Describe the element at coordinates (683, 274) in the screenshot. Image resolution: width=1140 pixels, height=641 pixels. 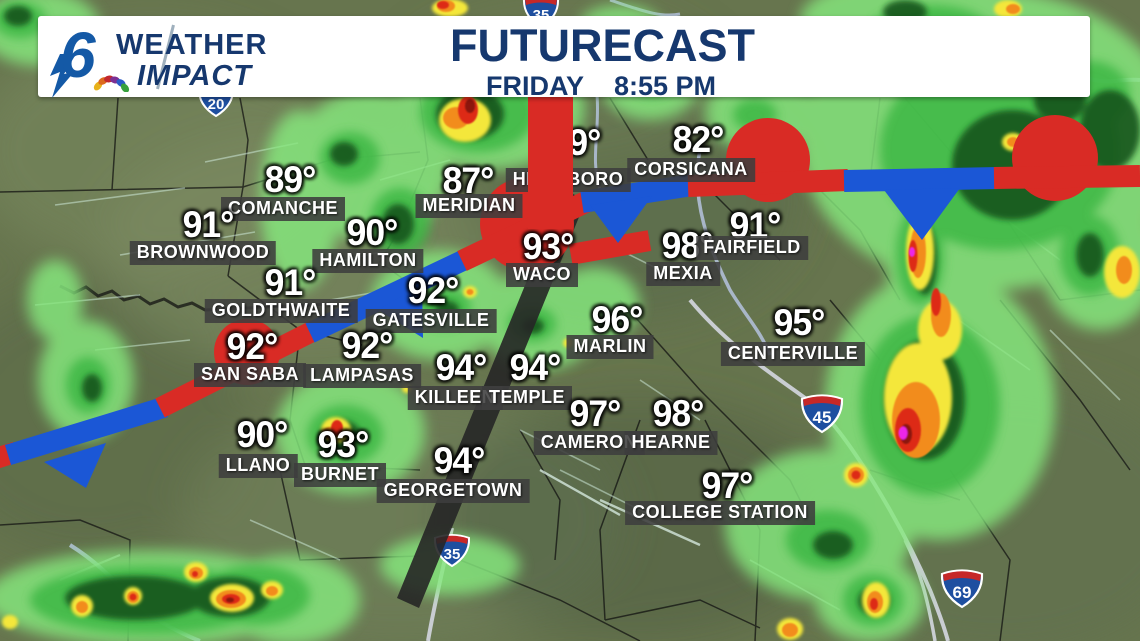
I see `city-label: MEXIA` at that location.